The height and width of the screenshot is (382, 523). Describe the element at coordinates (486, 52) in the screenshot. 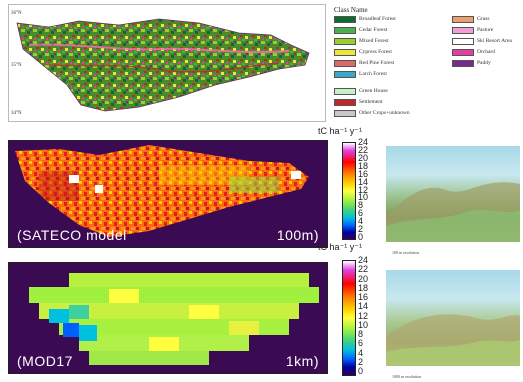

I see `legend-label: Orchard` at that location.